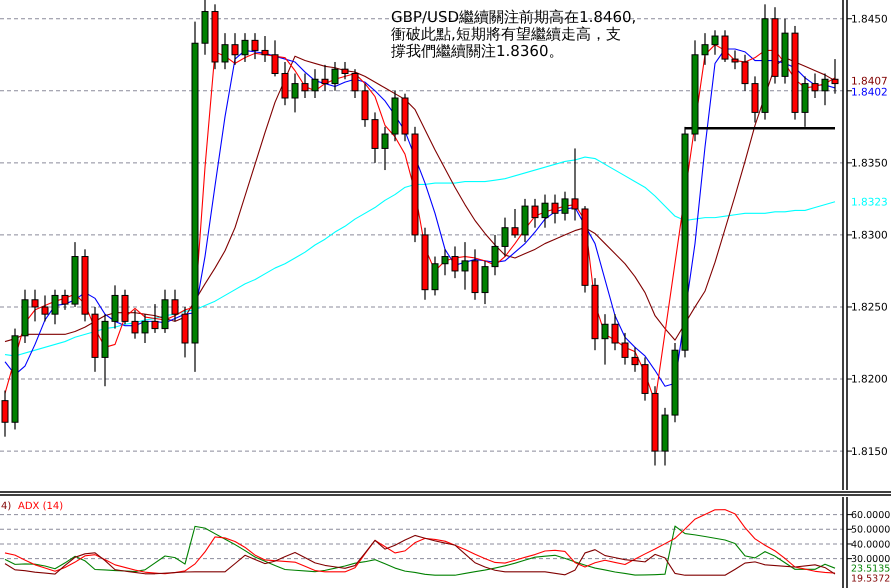  I want to click on y-tick-label: 30.0000, so click(870, 559).